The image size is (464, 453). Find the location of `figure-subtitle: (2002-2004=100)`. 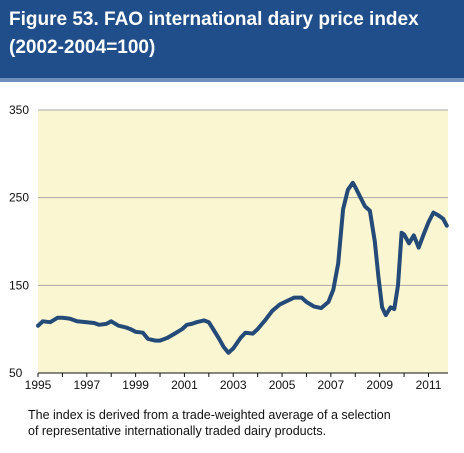

figure-subtitle: (2002-2004=100) is located at coordinates (82, 47).